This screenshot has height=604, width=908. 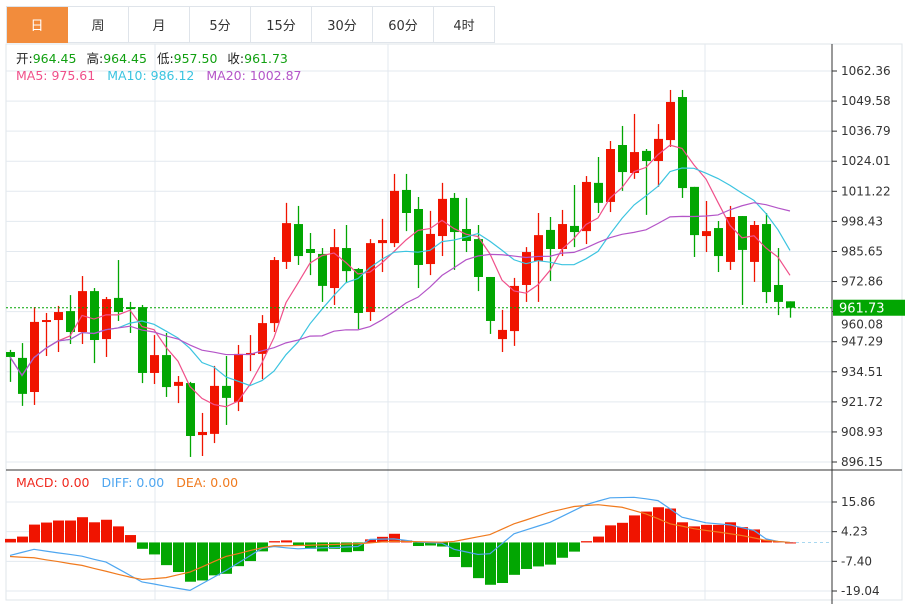 What do you see at coordinates (266, 58) in the screenshot?
I see `ohlc-value: 961.73` at bounding box center [266, 58].